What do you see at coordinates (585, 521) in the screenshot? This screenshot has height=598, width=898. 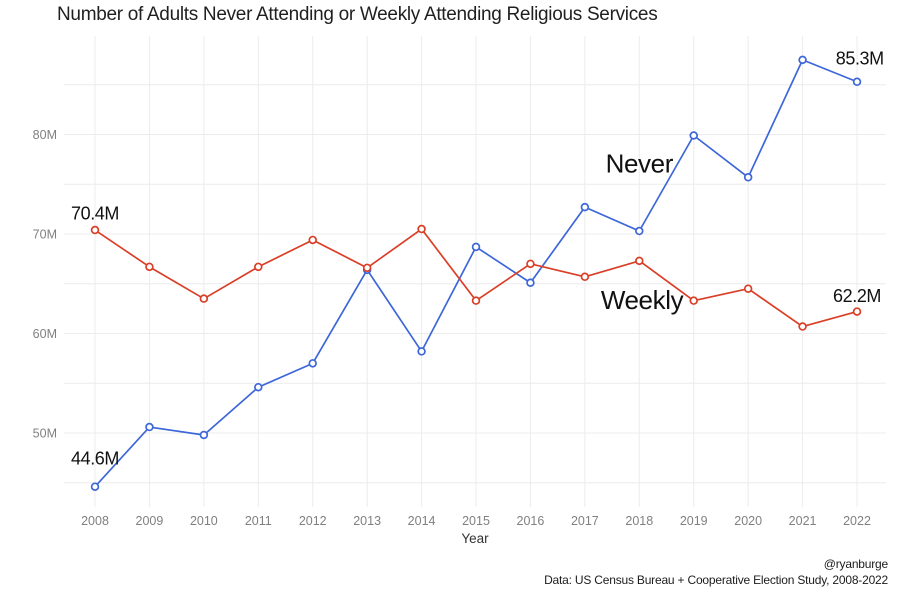 I see `x-tick-label: 2017` at bounding box center [585, 521].